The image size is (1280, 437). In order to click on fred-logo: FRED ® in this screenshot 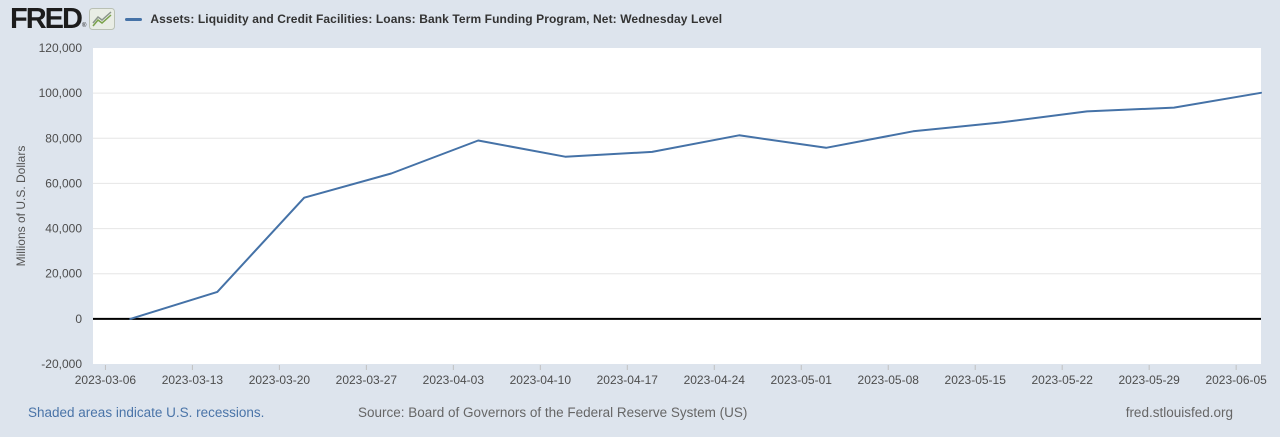, I will do `click(63, 18)`.